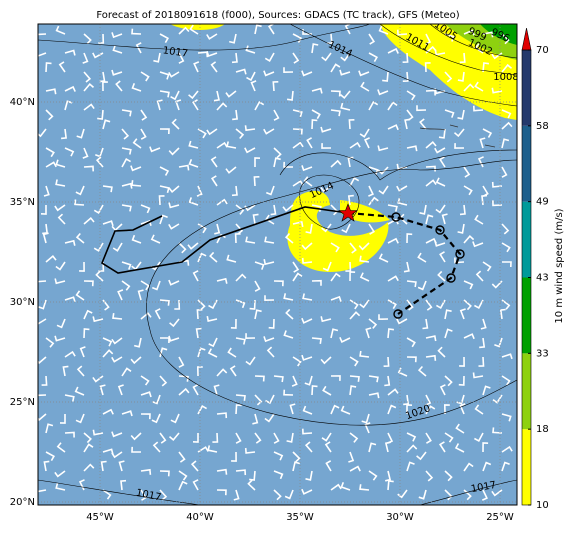  I want to click on colorbar-segment, so click(526, 88).